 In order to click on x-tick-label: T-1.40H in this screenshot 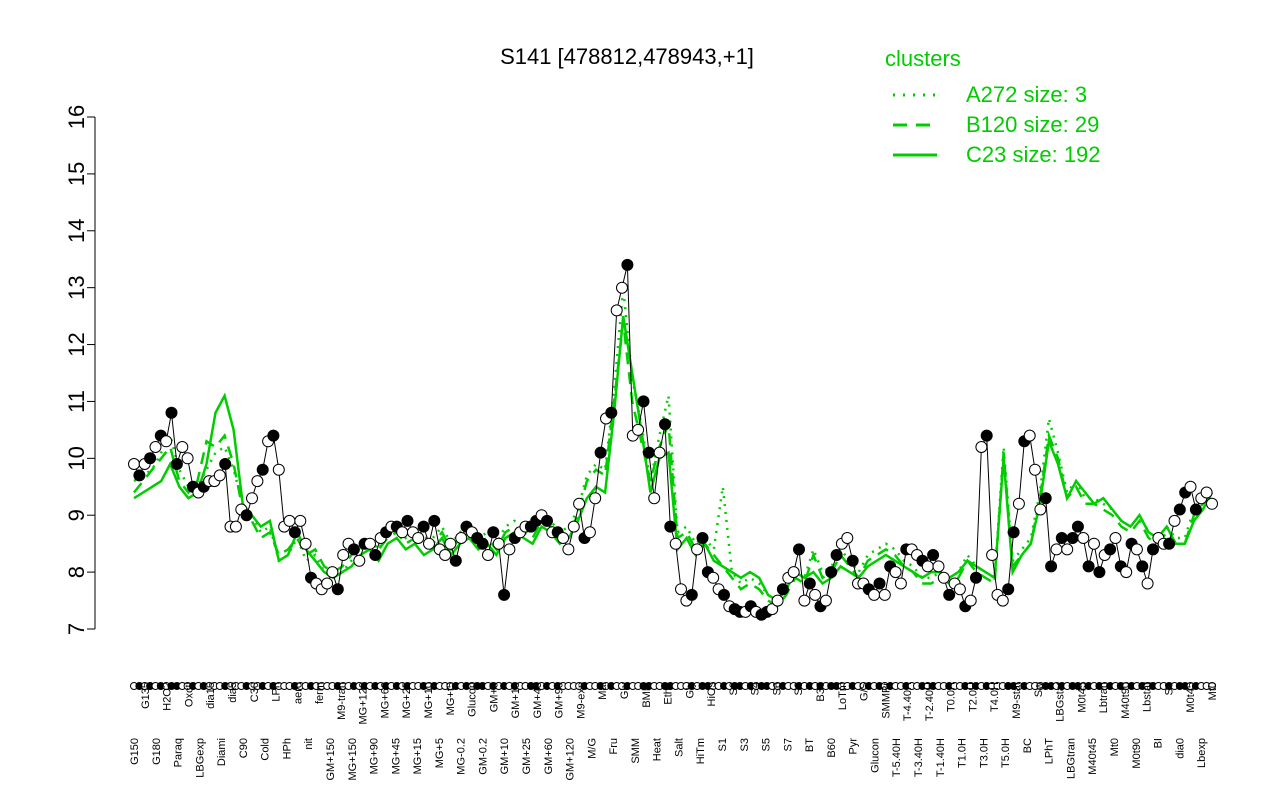, I will do `click(941, 757)`.